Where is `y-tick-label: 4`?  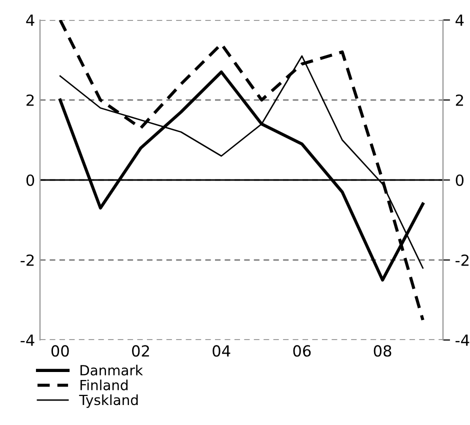
y-tick-label: 4 is located at coordinates (30, 20).